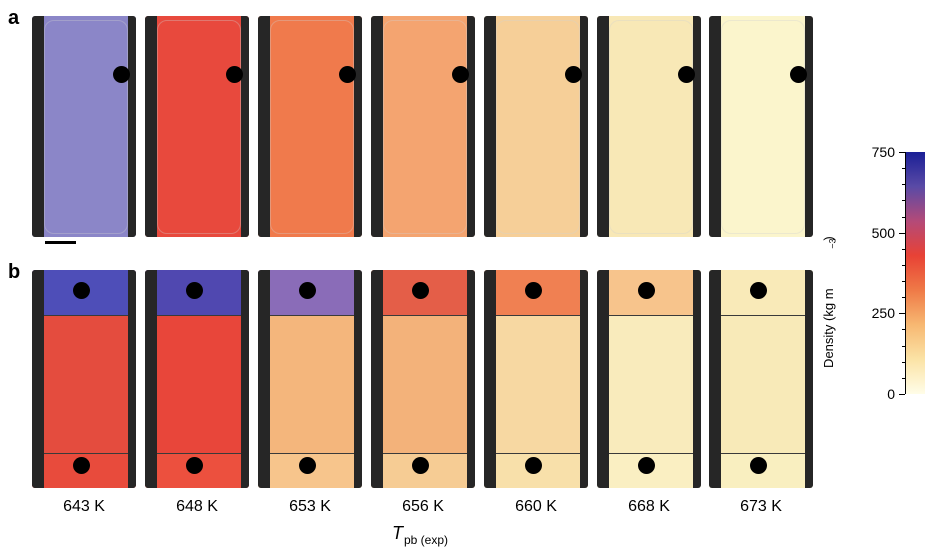 Image resolution: width=925 pixels, height=550 pixels. What do you see at coordinates (14, 18) in the screenshot?
I see `panel-letter-a: a` at bounding box center [14, 18].